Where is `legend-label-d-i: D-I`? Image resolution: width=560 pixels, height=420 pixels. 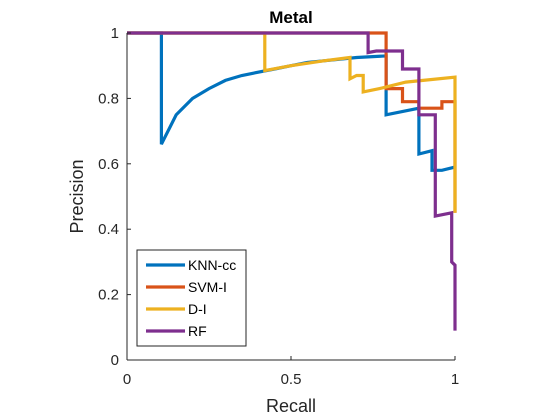
legend-label-d-i: D-I is located at coordinates (197, 309).